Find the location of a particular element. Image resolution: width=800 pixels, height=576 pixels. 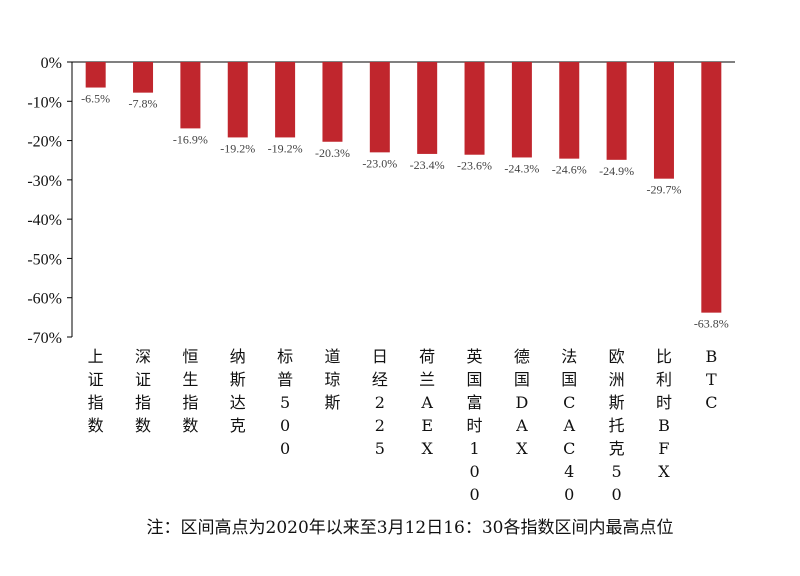

data-label: -63.8% is located at coordinates (711, 324).